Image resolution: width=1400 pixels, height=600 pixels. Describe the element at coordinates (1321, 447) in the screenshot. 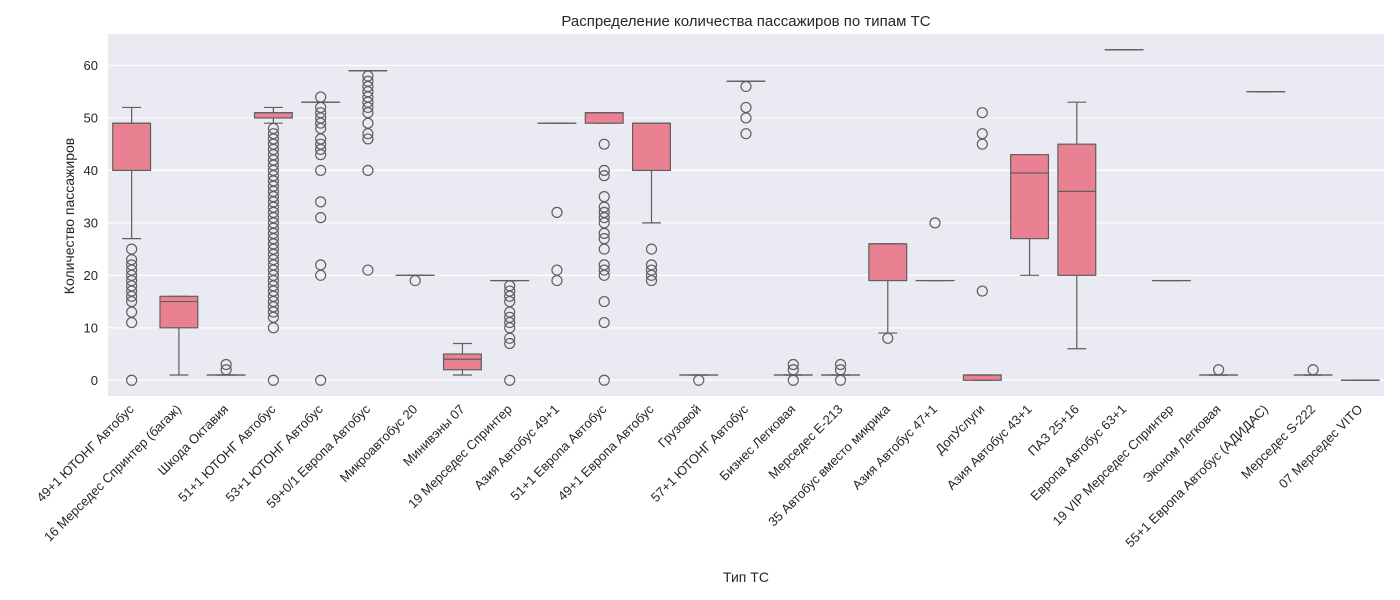

I see `x-tick-label: 07 Мерседес VITO` at that location.